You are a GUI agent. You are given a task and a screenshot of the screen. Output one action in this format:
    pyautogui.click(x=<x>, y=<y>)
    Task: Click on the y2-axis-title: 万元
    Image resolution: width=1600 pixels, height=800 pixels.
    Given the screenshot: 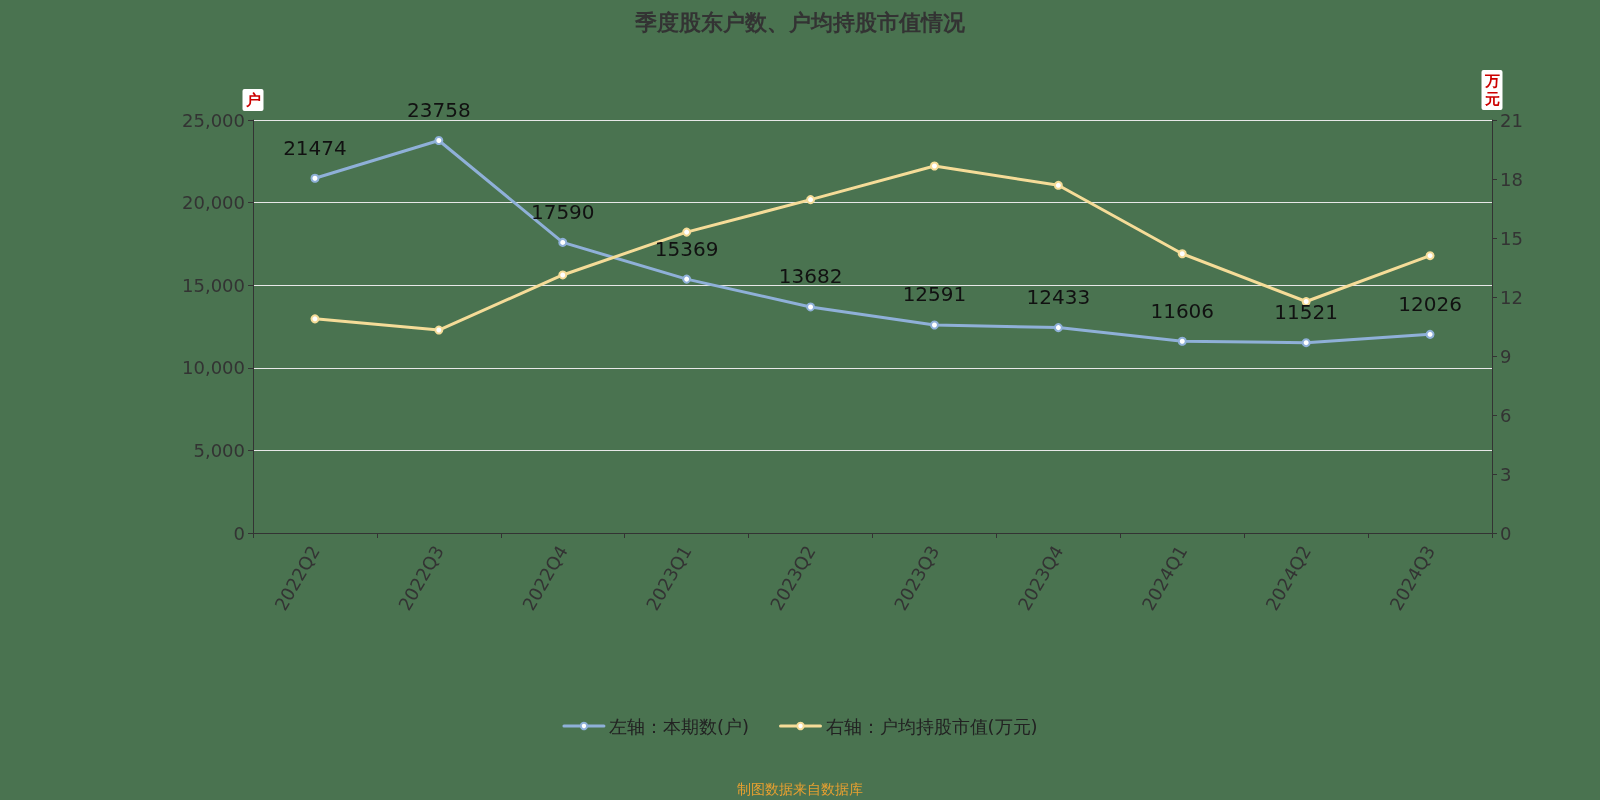 What is the action you would take?
    pyautogui.click(x=1491, y=90)
    